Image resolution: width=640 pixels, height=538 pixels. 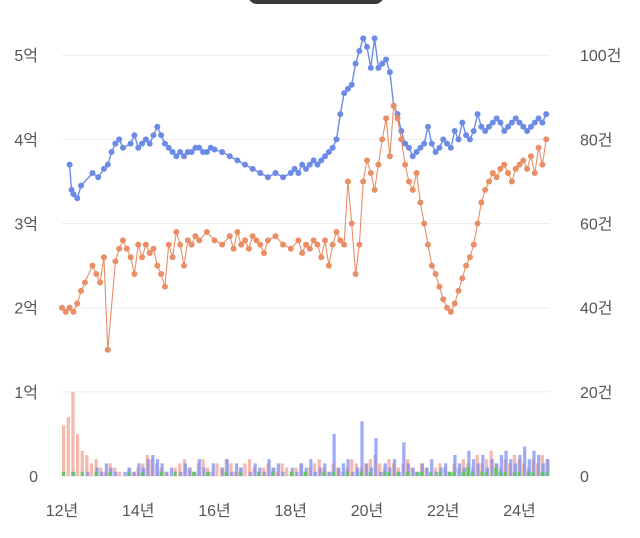 I want to click on tooltip-stub, so click(x=316, y=2).